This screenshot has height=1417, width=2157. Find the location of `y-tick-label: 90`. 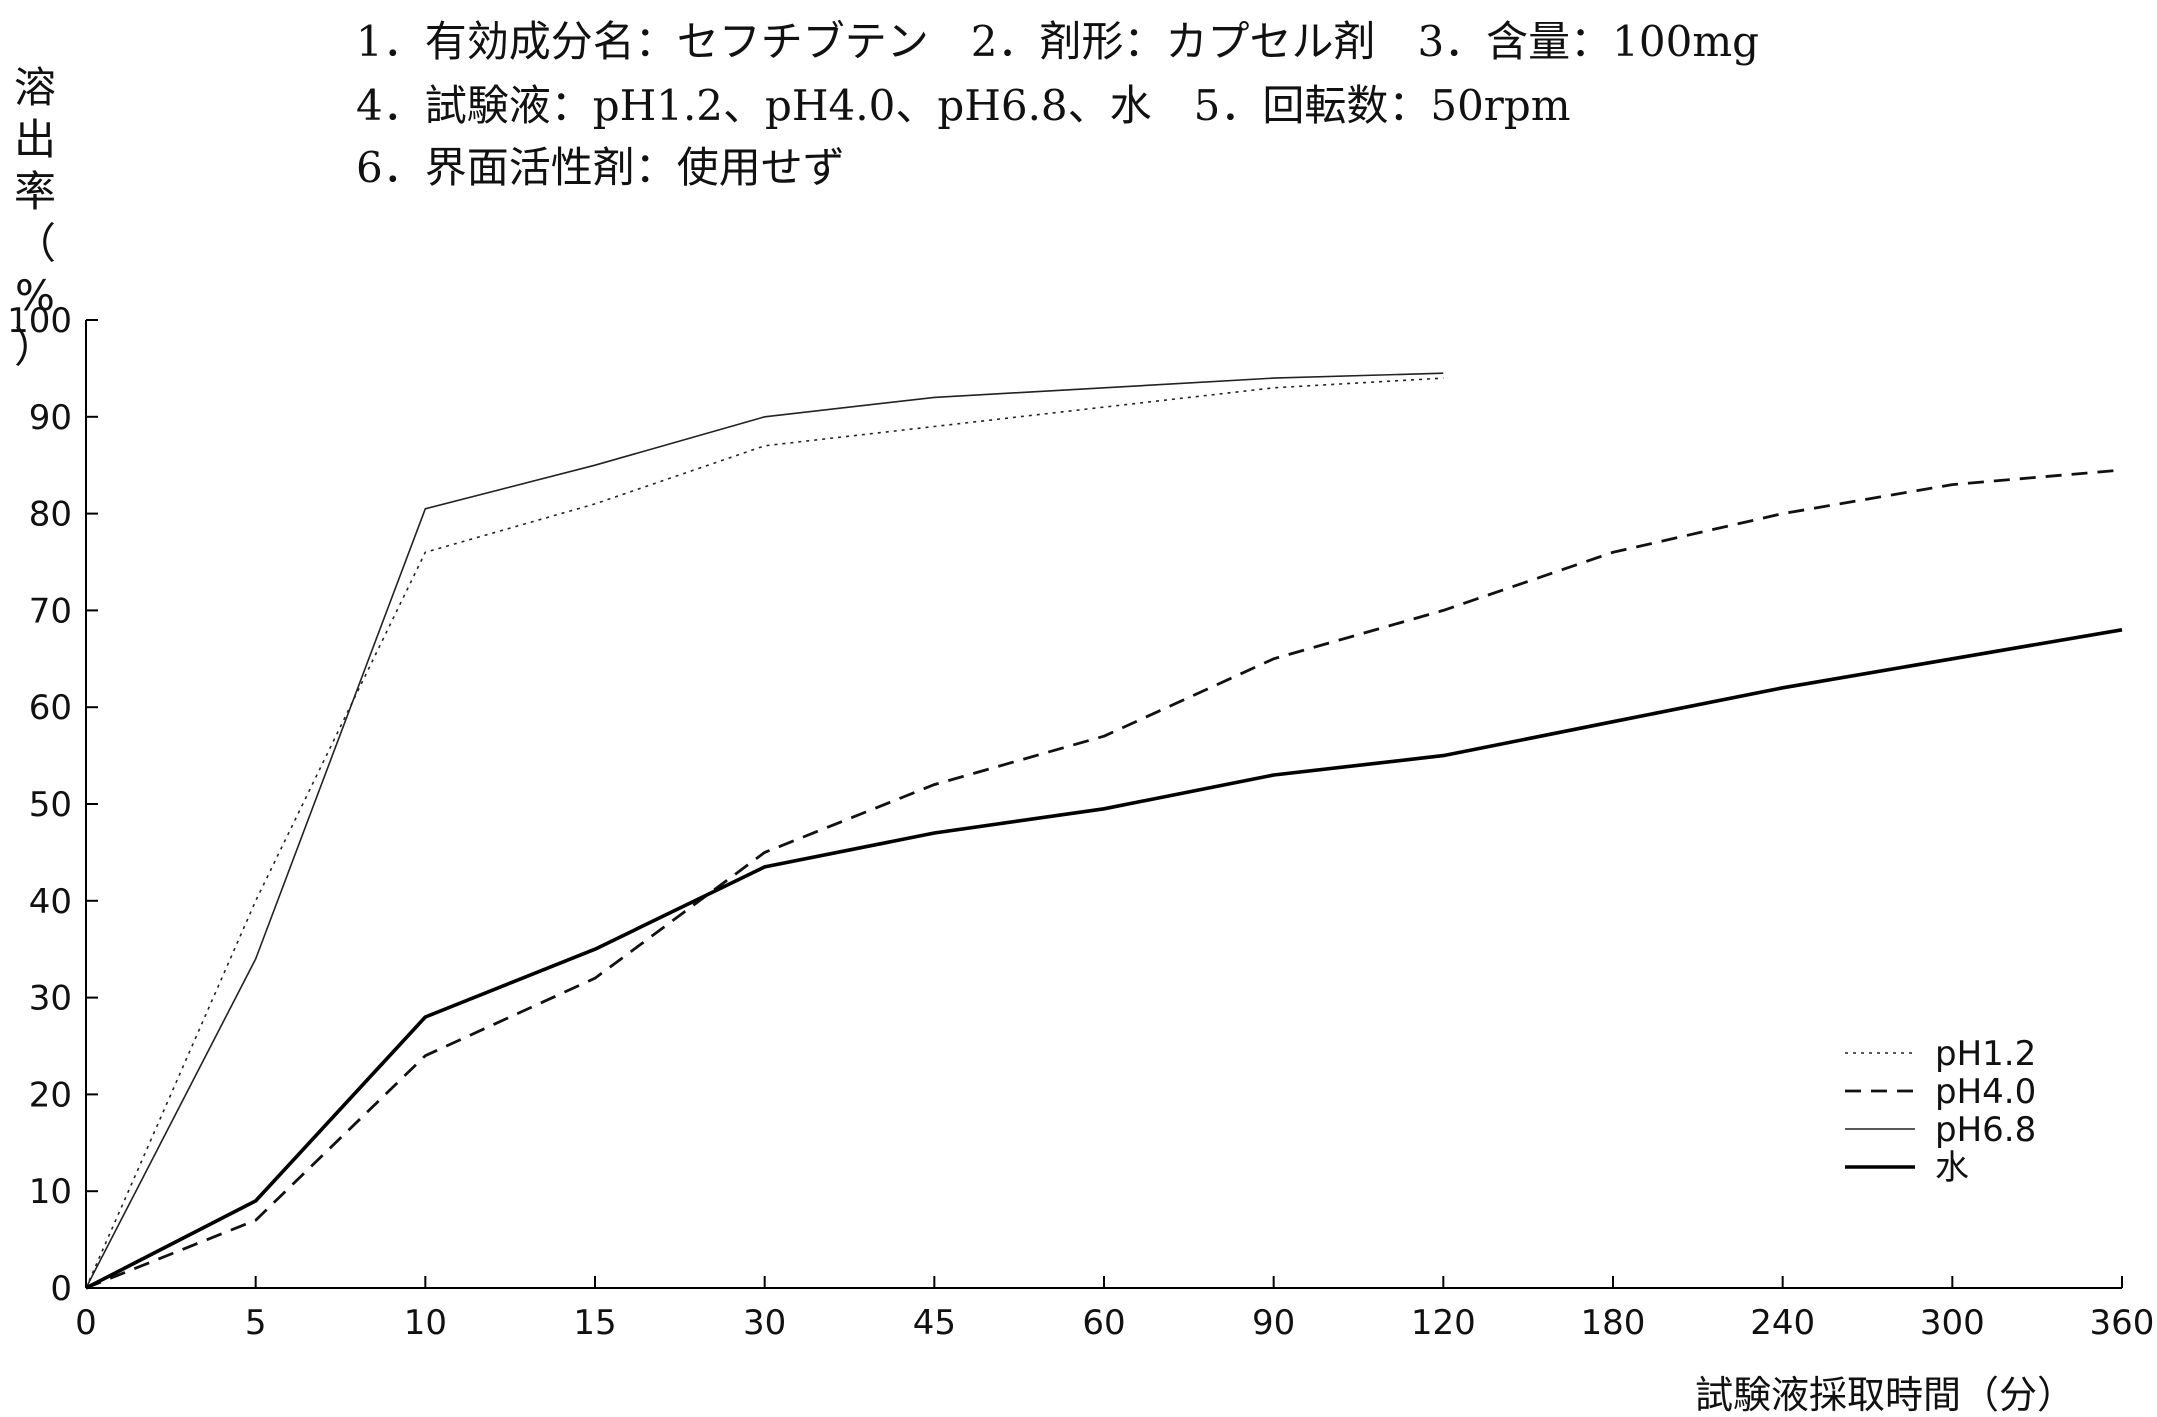

y-tick-label: 90 is located at coordinates (50, 418).